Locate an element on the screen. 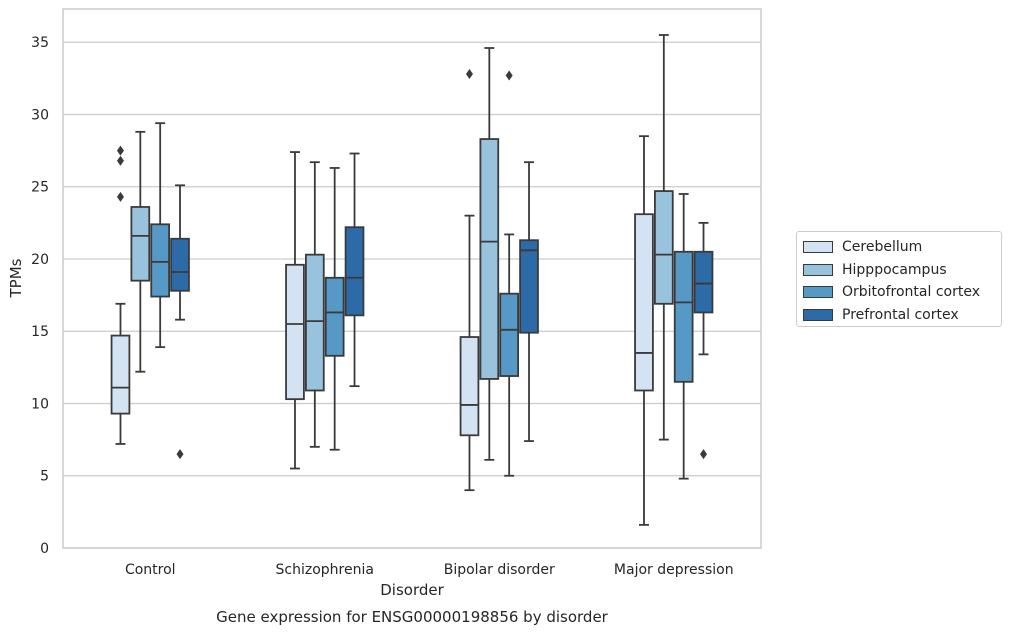  y-tick-label: 15 is located at coordinates (40, 332).